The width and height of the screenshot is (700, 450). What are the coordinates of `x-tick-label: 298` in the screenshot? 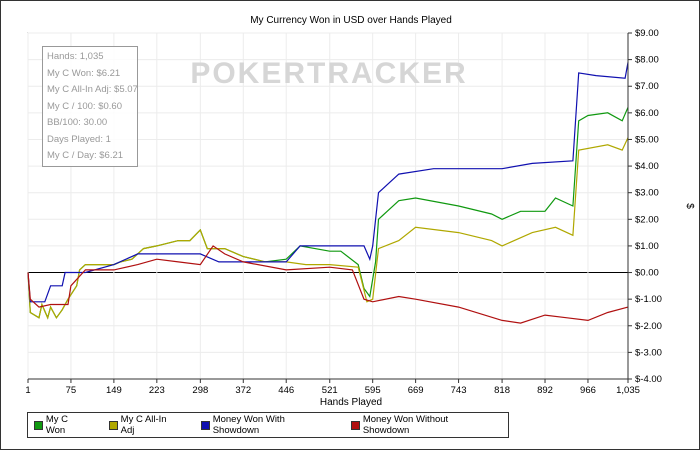 It's located at (200, 390).